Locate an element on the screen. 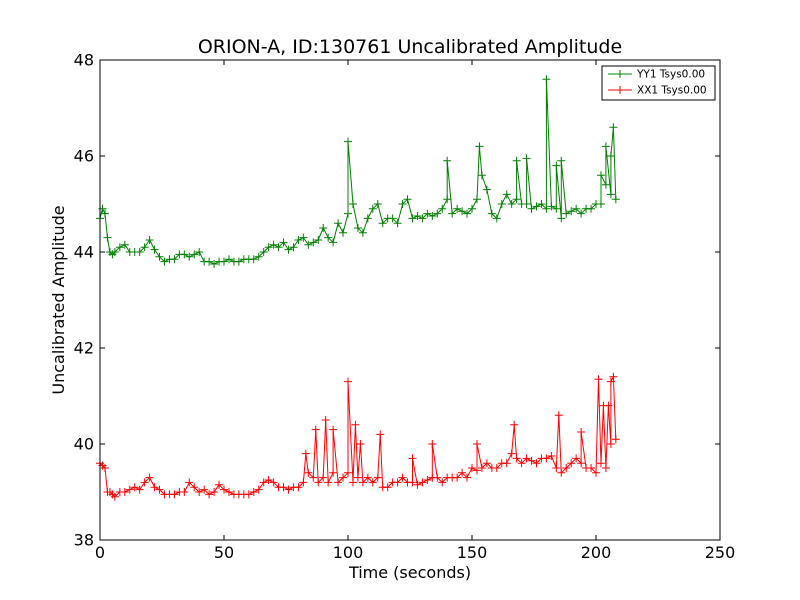  legend: YY1 Tsys0.00 XX1 Tsys0.00 is located at coordinates (658, 83).